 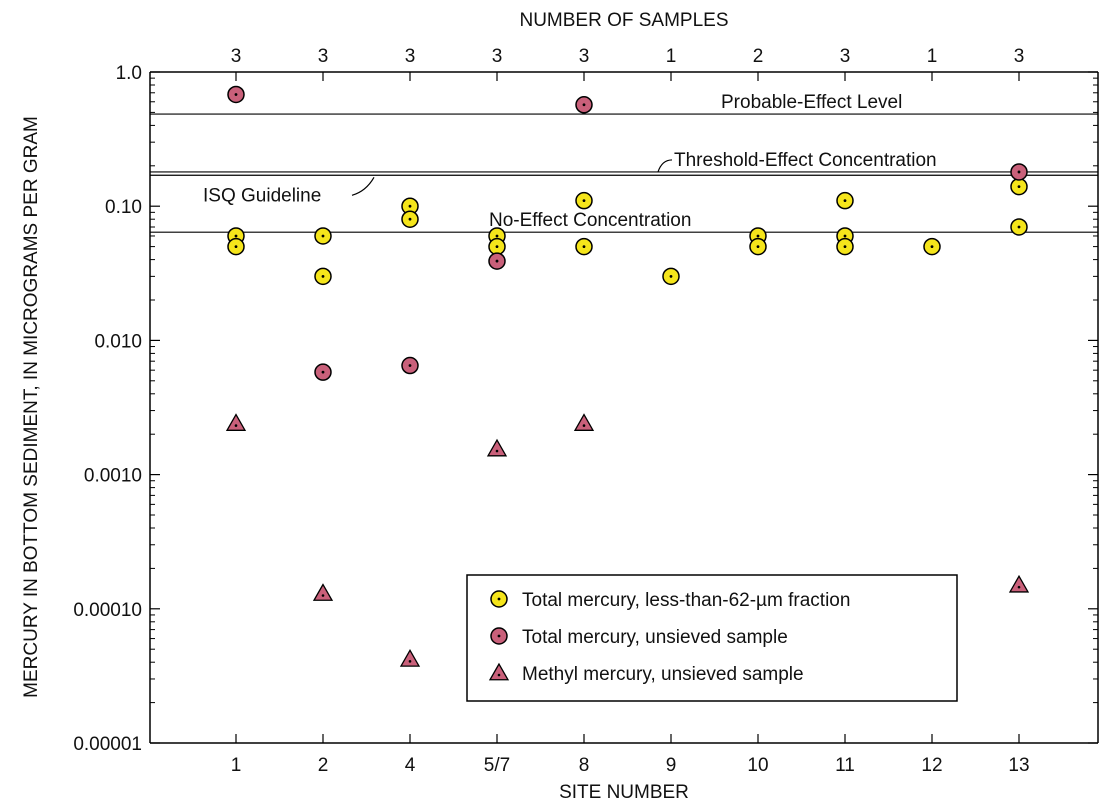 I want to click on reference-line-label: ISQ Guideline, so click(x=262, y=195).